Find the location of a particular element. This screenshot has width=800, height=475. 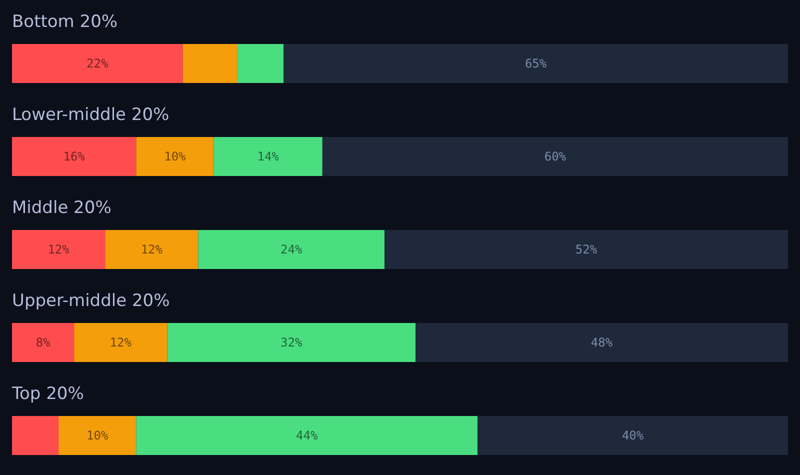

data-label: 44% is located at coordinates (307, 435).